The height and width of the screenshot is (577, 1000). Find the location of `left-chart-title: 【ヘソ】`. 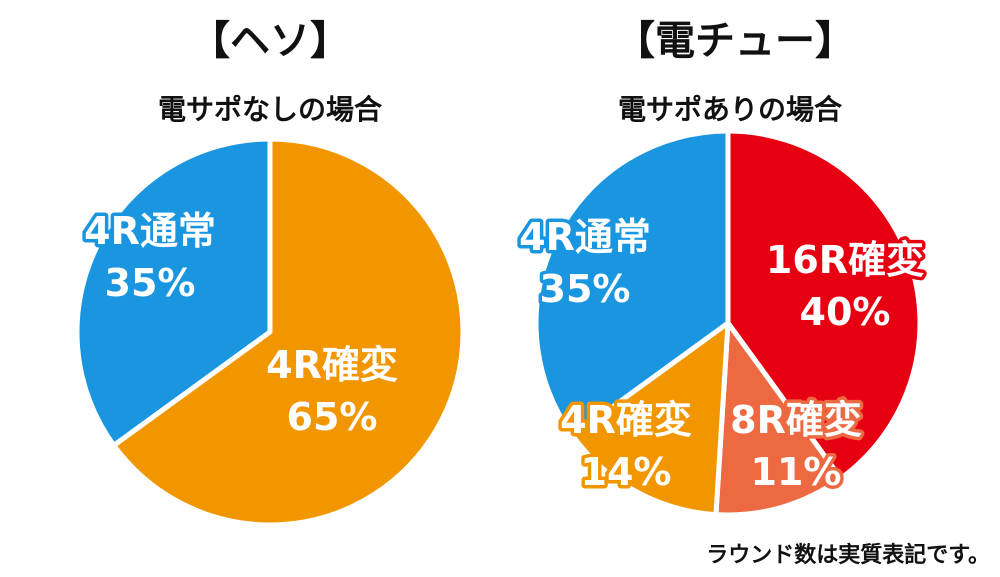

left-chart-title: 【ヘソ】 is located at coordinates (270, 41).